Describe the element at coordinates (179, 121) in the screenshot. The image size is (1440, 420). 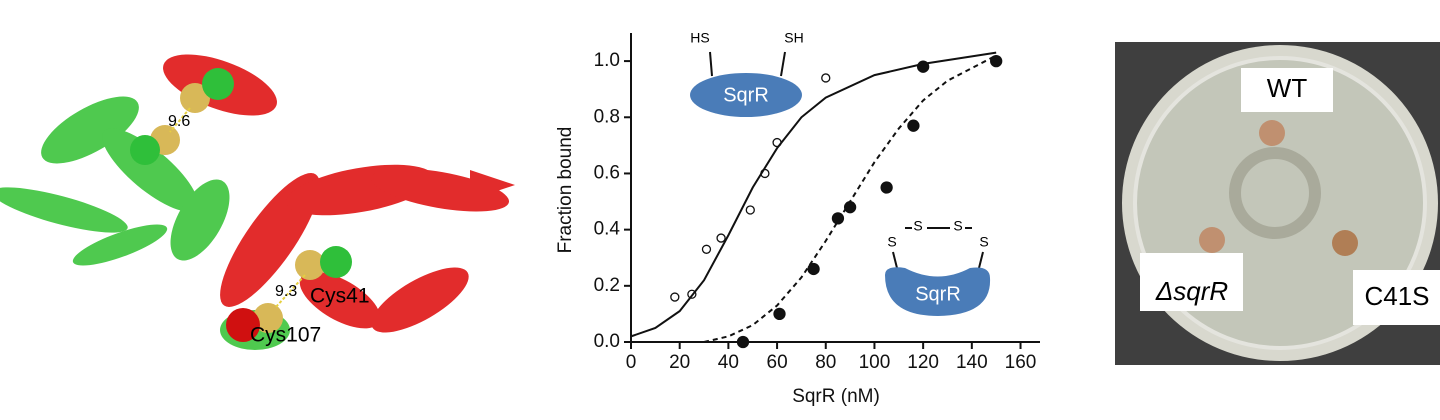
I see `distance-label: 9.6` at that location.